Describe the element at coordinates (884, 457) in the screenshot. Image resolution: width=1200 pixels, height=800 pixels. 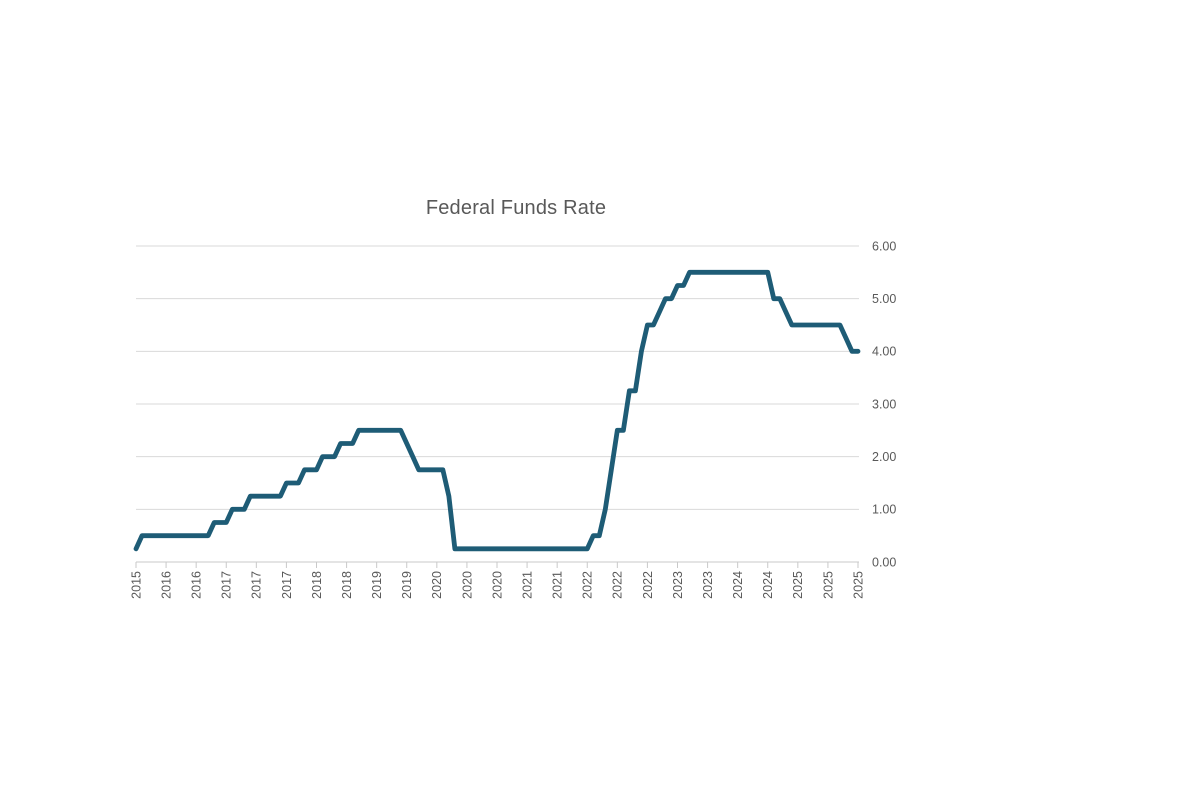
I see `y-axis-label: 2.00` at that location.